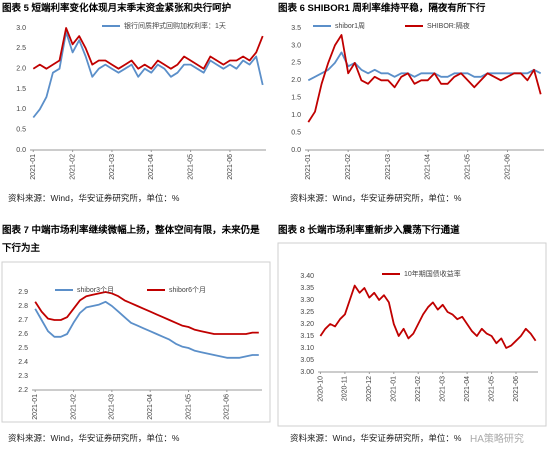 The width and height of the screenshot is (550, 454). I want to click on y-tick-label: 3.20, so click(307, 324).